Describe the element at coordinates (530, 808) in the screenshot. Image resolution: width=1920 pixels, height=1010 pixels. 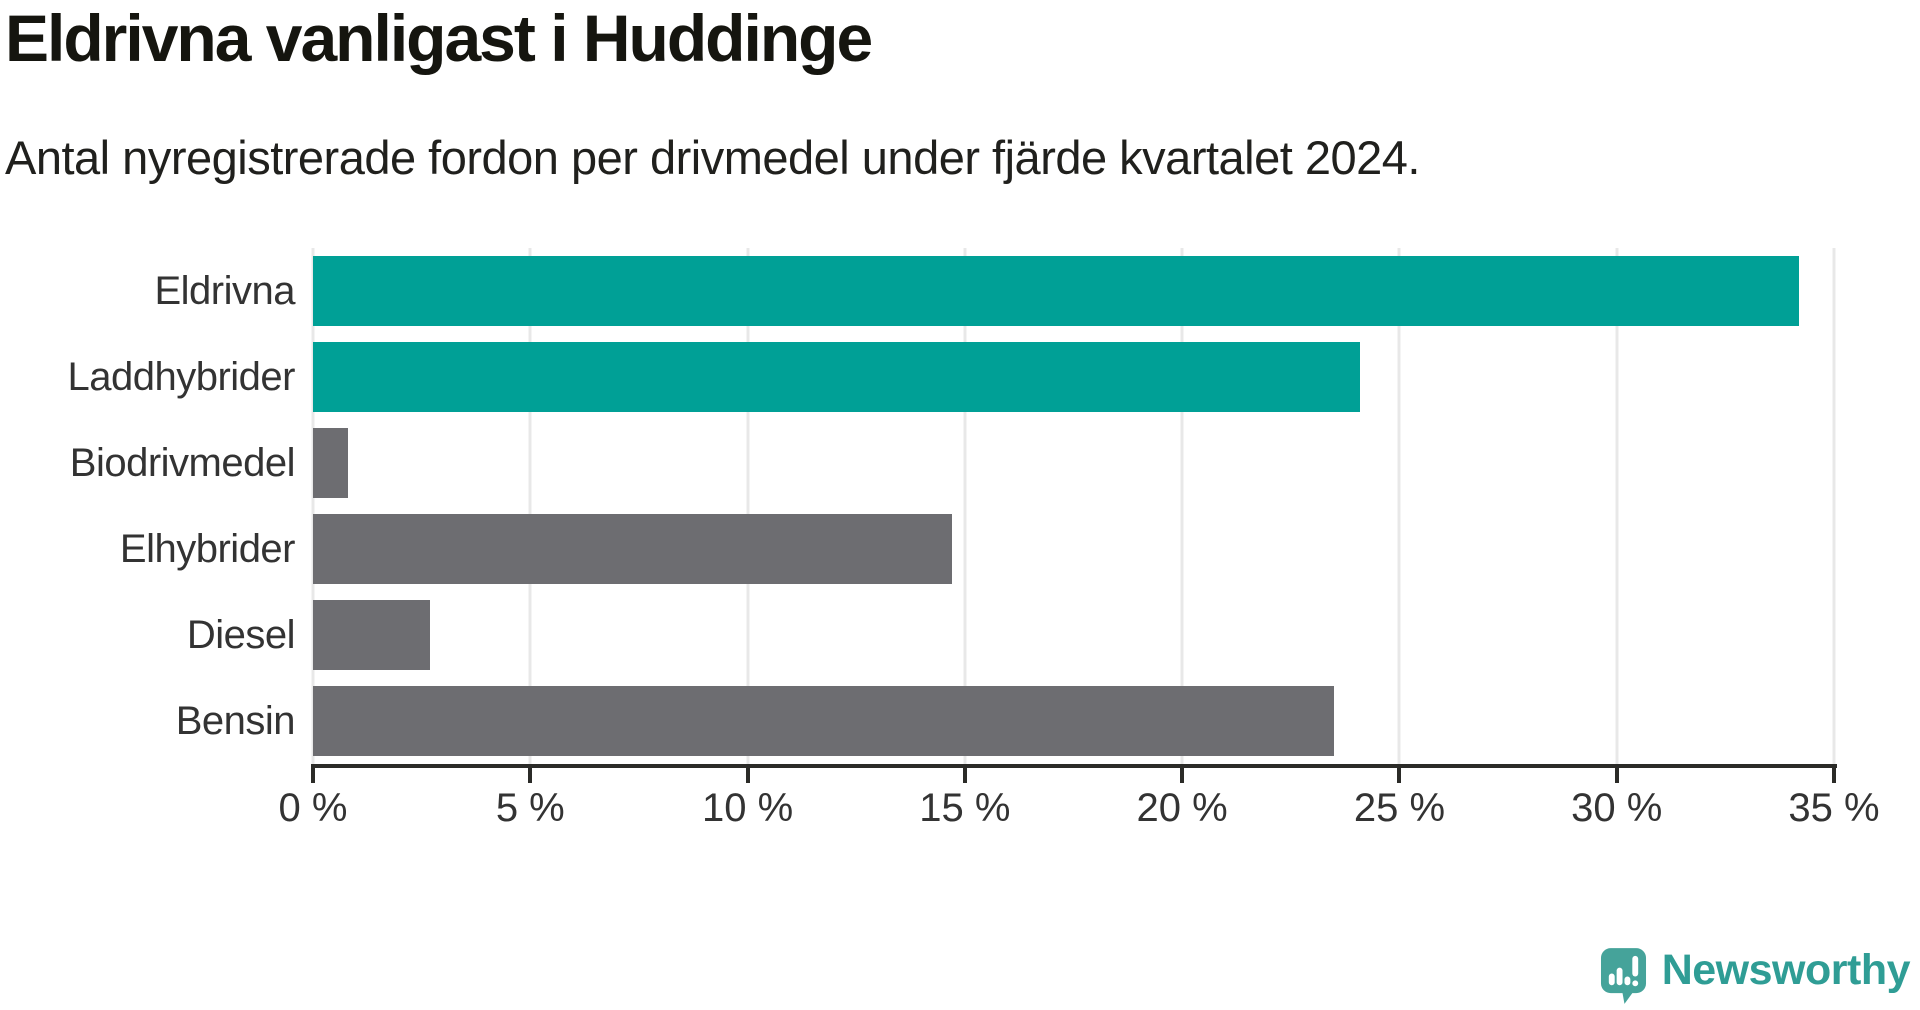
I see `axis-tick-label: 5 %` at that location.